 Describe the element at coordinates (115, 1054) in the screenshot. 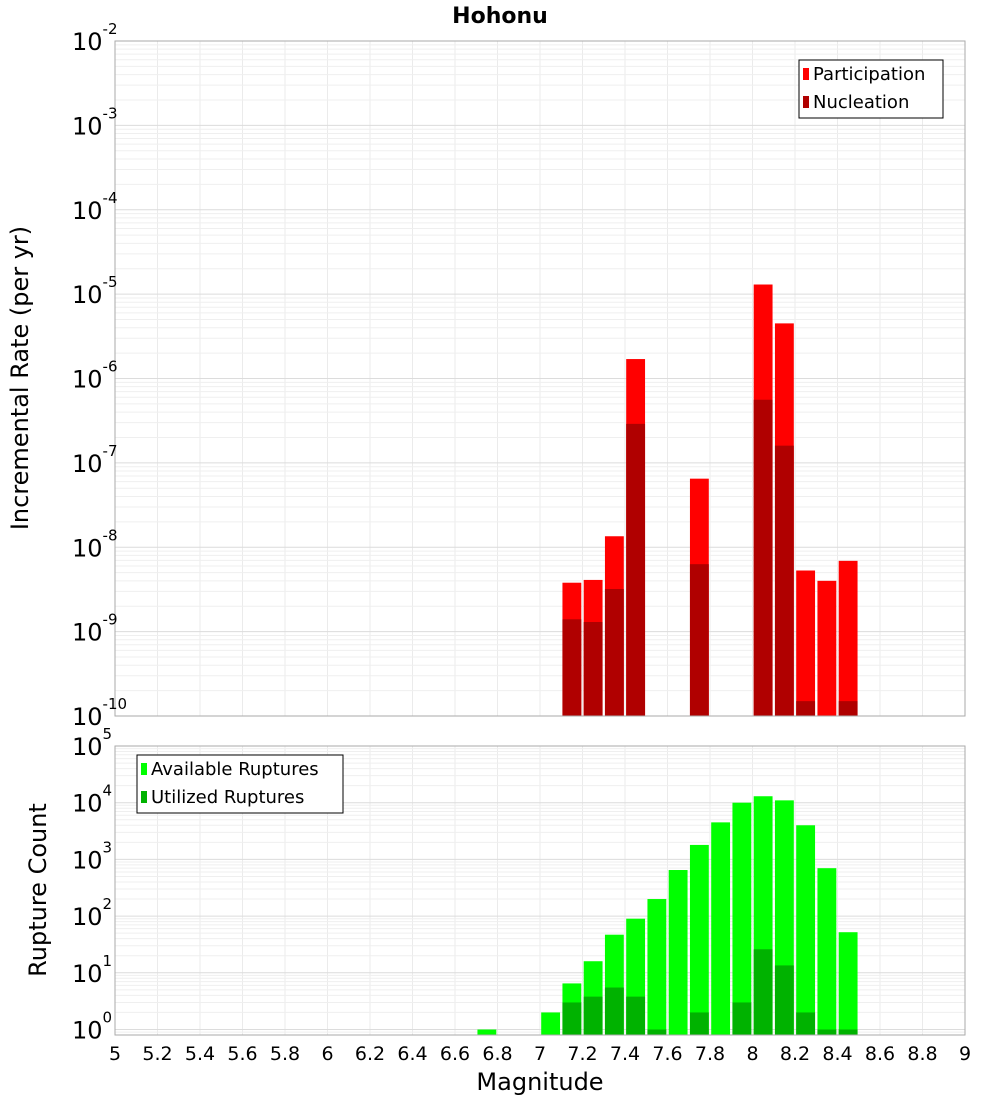

I see `x-tick-label: 5` at that location.